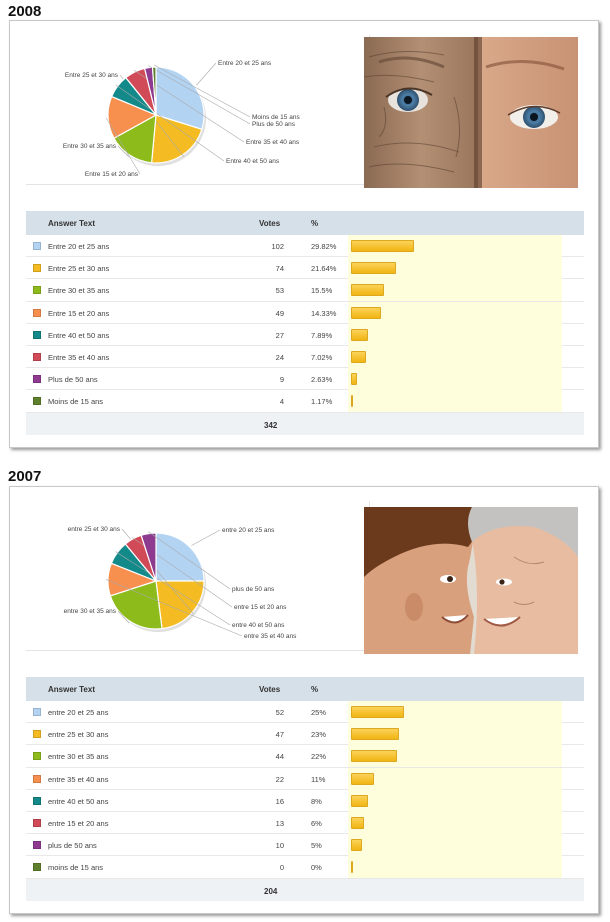 This screenshot has width=610, height=922. What do you see at coordinates (90, 146) in the screenshot?
I see `pie-label: Entre 30 et 35 ans` at bounding box center [90, 146].